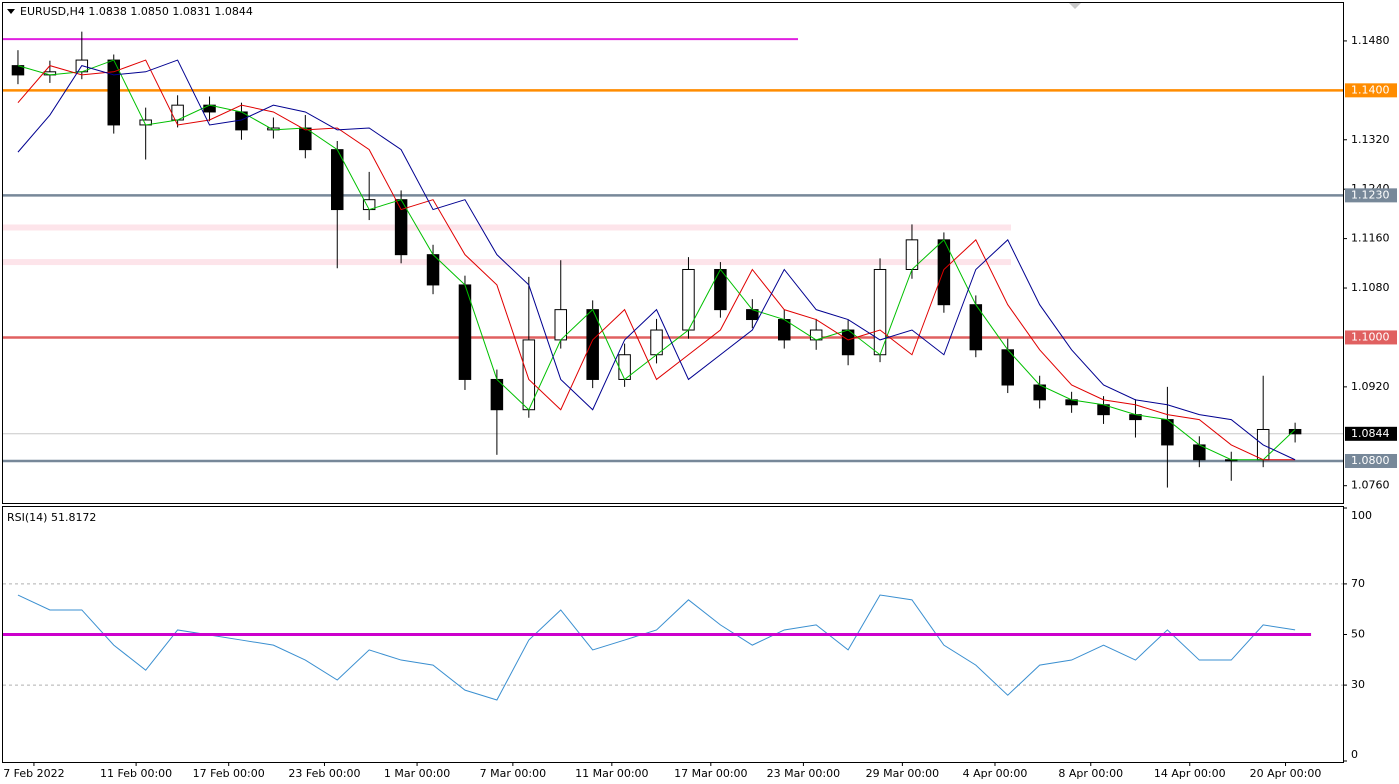 This screenshot has height=784, width=1399. I want to click on x-tick-label: 11 Feb 00:00, so click(136, 773).